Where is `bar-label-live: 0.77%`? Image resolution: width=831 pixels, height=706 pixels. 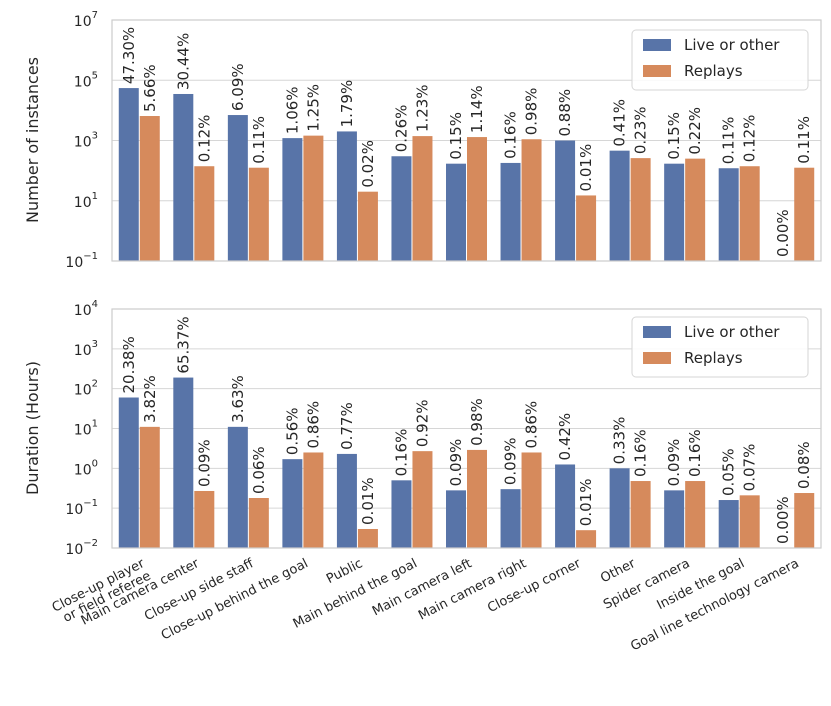 bar-label-live: 0.77% is located at coordinates (347, 426).